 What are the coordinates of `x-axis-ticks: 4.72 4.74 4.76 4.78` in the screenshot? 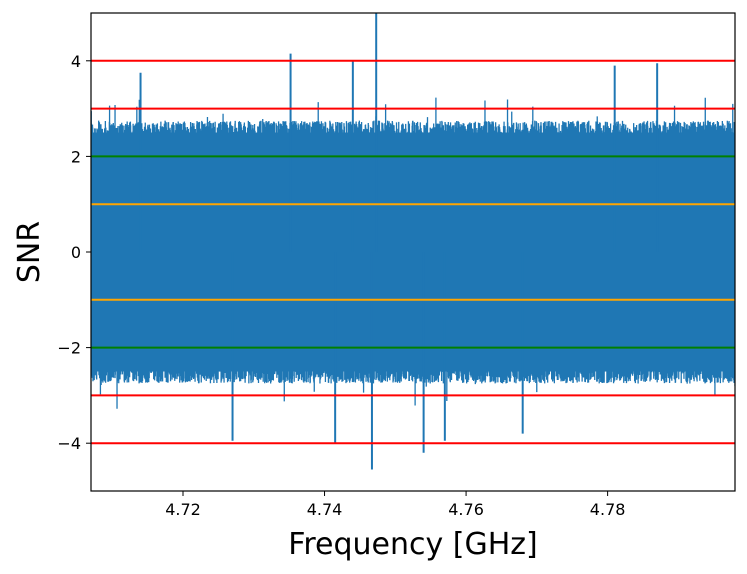 It's located at (395, 505).